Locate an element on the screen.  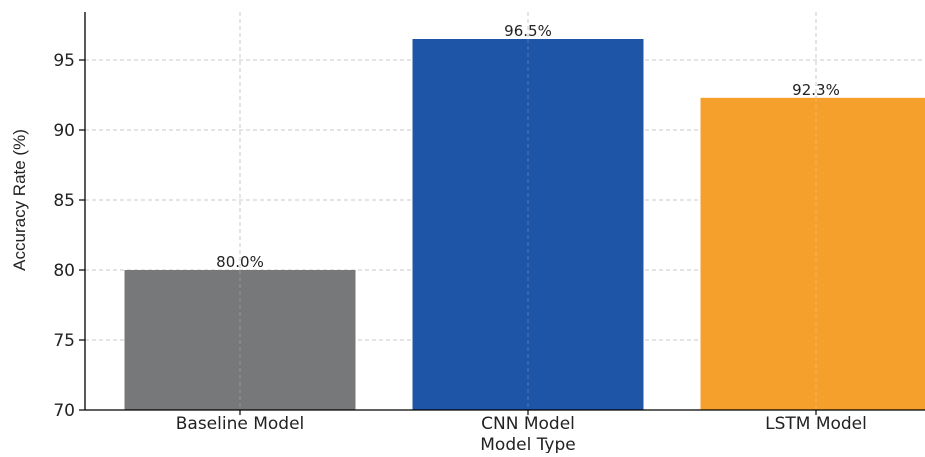
y-tick-label: 95 is located at coordinates (64, 61).